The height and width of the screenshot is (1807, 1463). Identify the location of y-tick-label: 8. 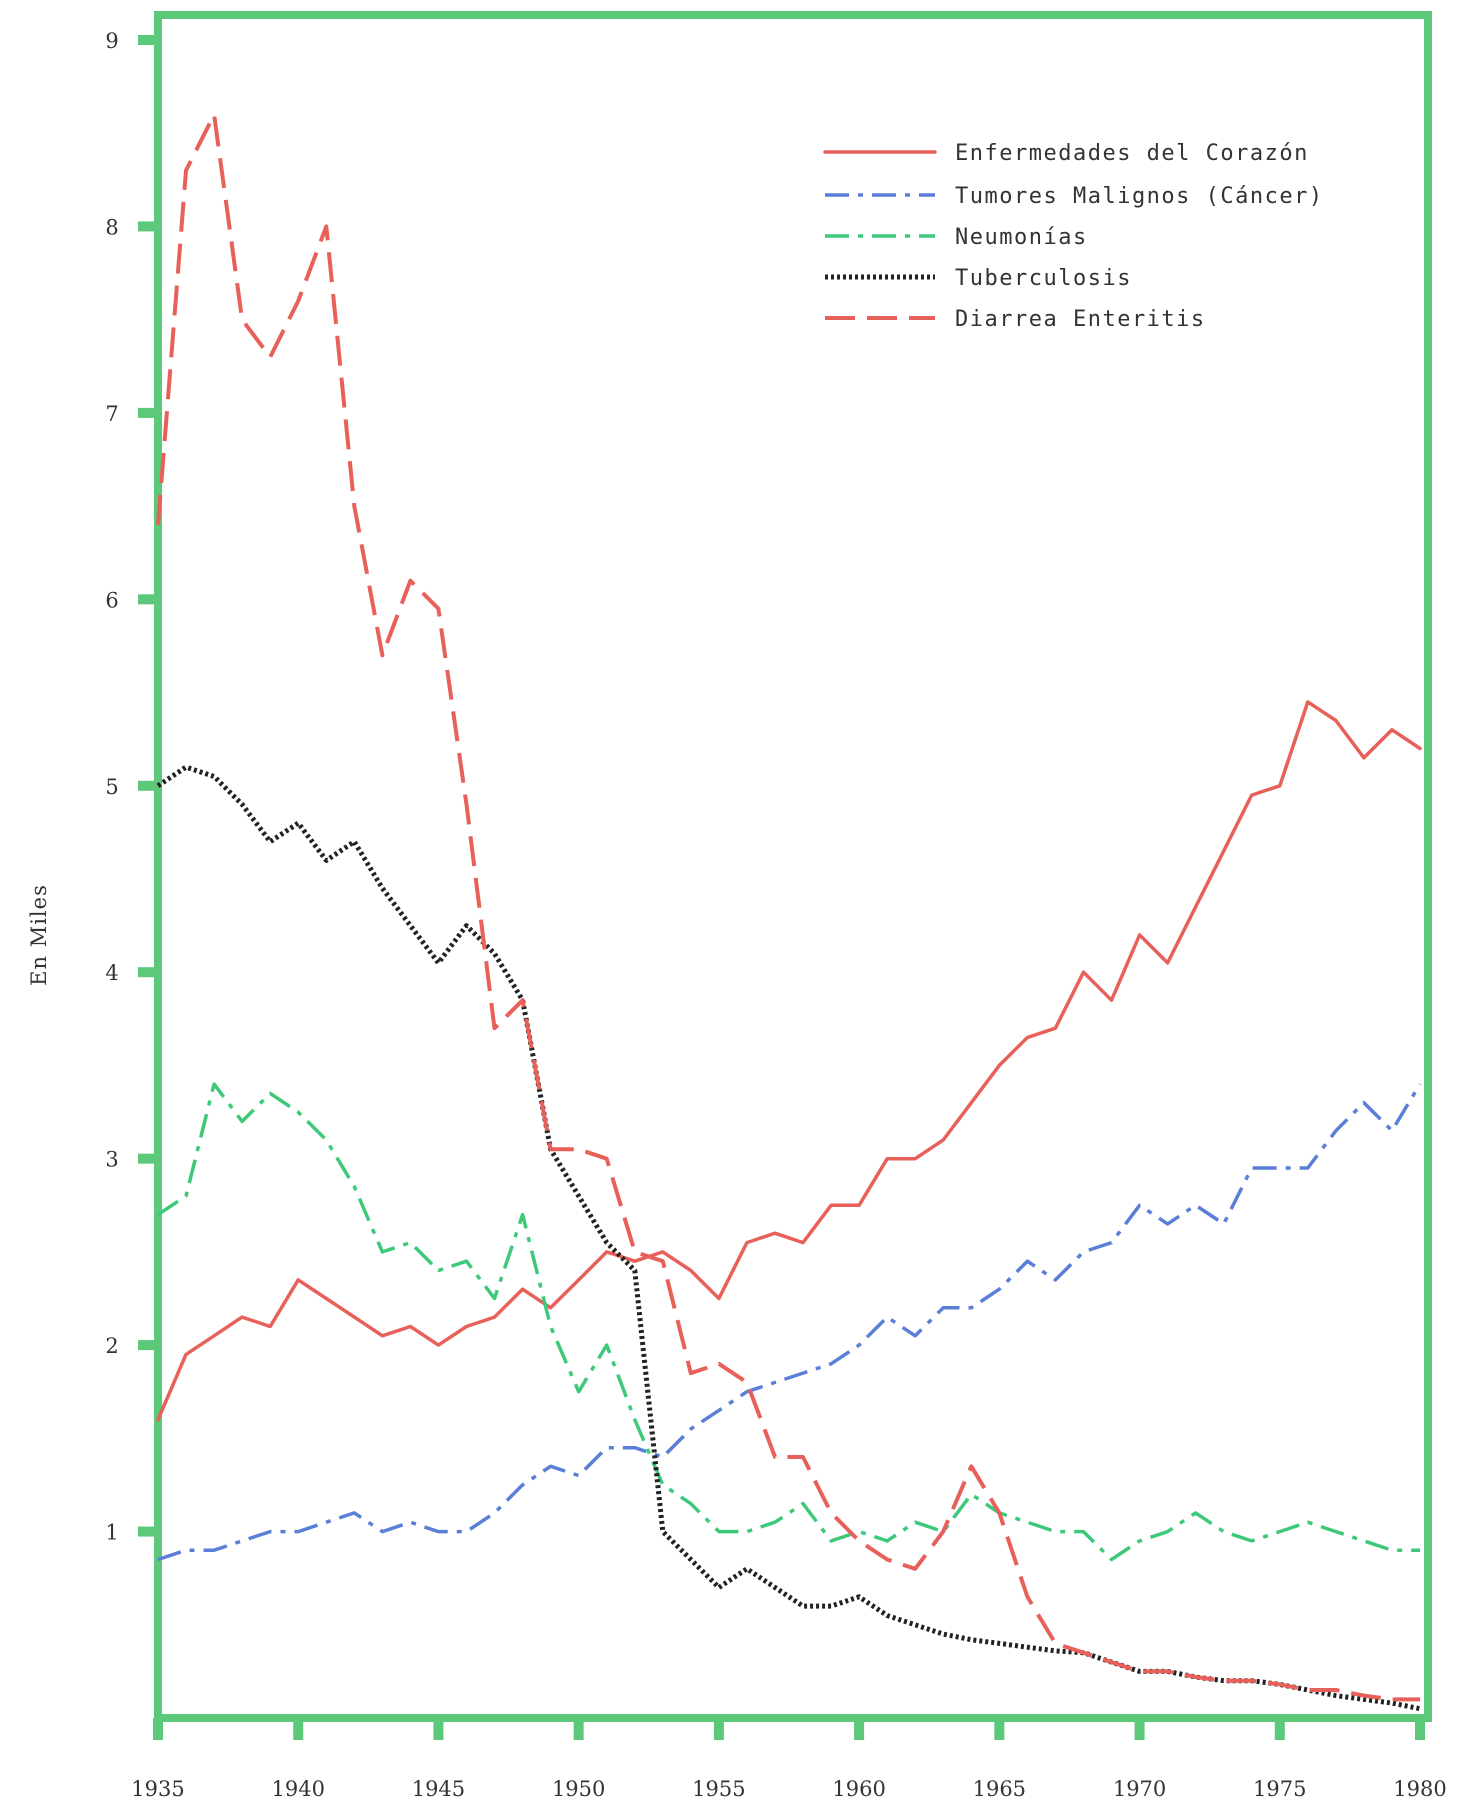
(111, 227).